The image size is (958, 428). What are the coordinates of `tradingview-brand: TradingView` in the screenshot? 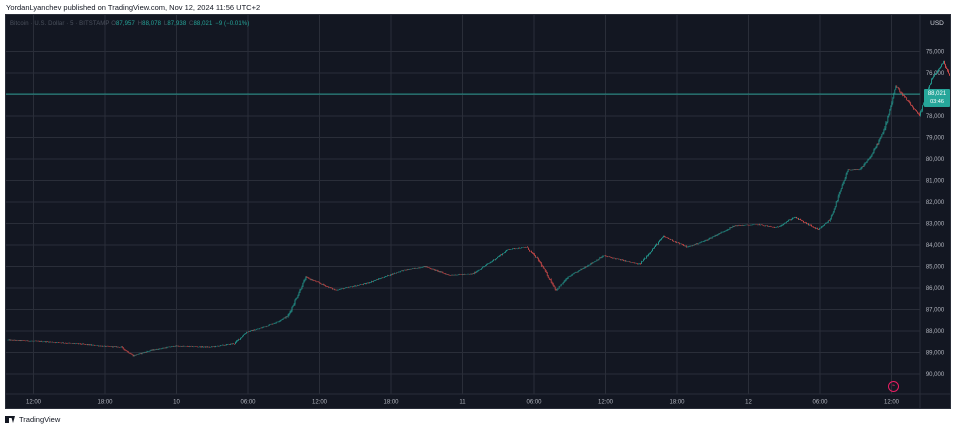 It's located at (32, 419).